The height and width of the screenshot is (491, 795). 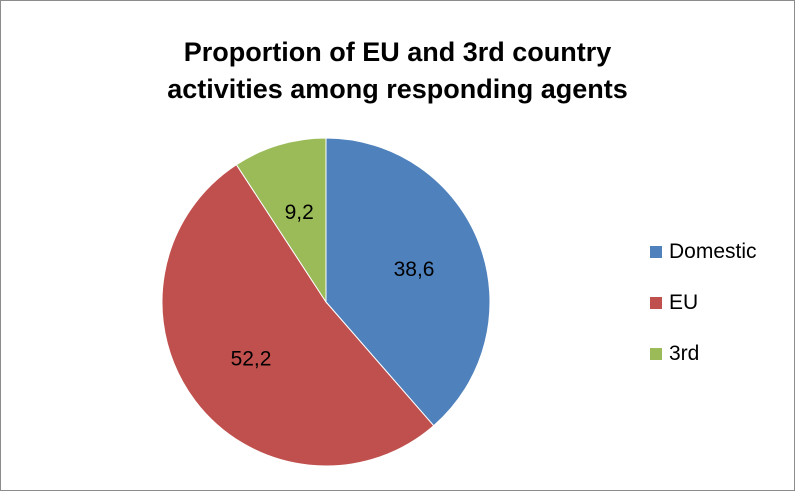 I want to click on legend-swatch-domestic, so click(x=656, y=252).